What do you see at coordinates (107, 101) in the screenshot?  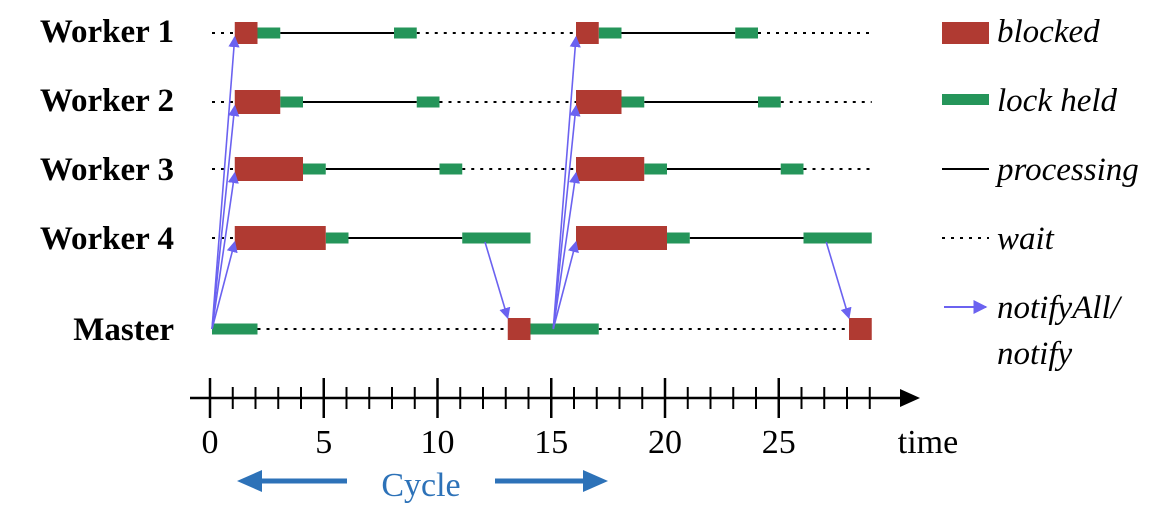 I see `row-label-worker-2: Worker 2` at bounding box center [107, 101].